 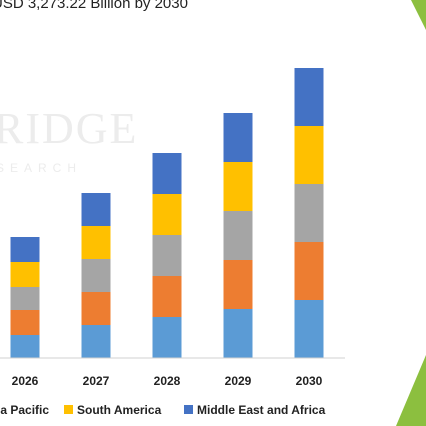 I want to click on x-tick-label: 2030, so click(x=309, y=381).